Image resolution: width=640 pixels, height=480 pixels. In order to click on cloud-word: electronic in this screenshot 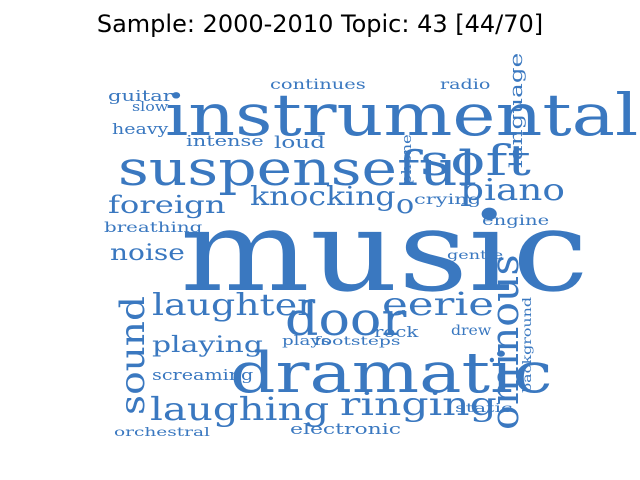, I will do `click(345, 429)`.